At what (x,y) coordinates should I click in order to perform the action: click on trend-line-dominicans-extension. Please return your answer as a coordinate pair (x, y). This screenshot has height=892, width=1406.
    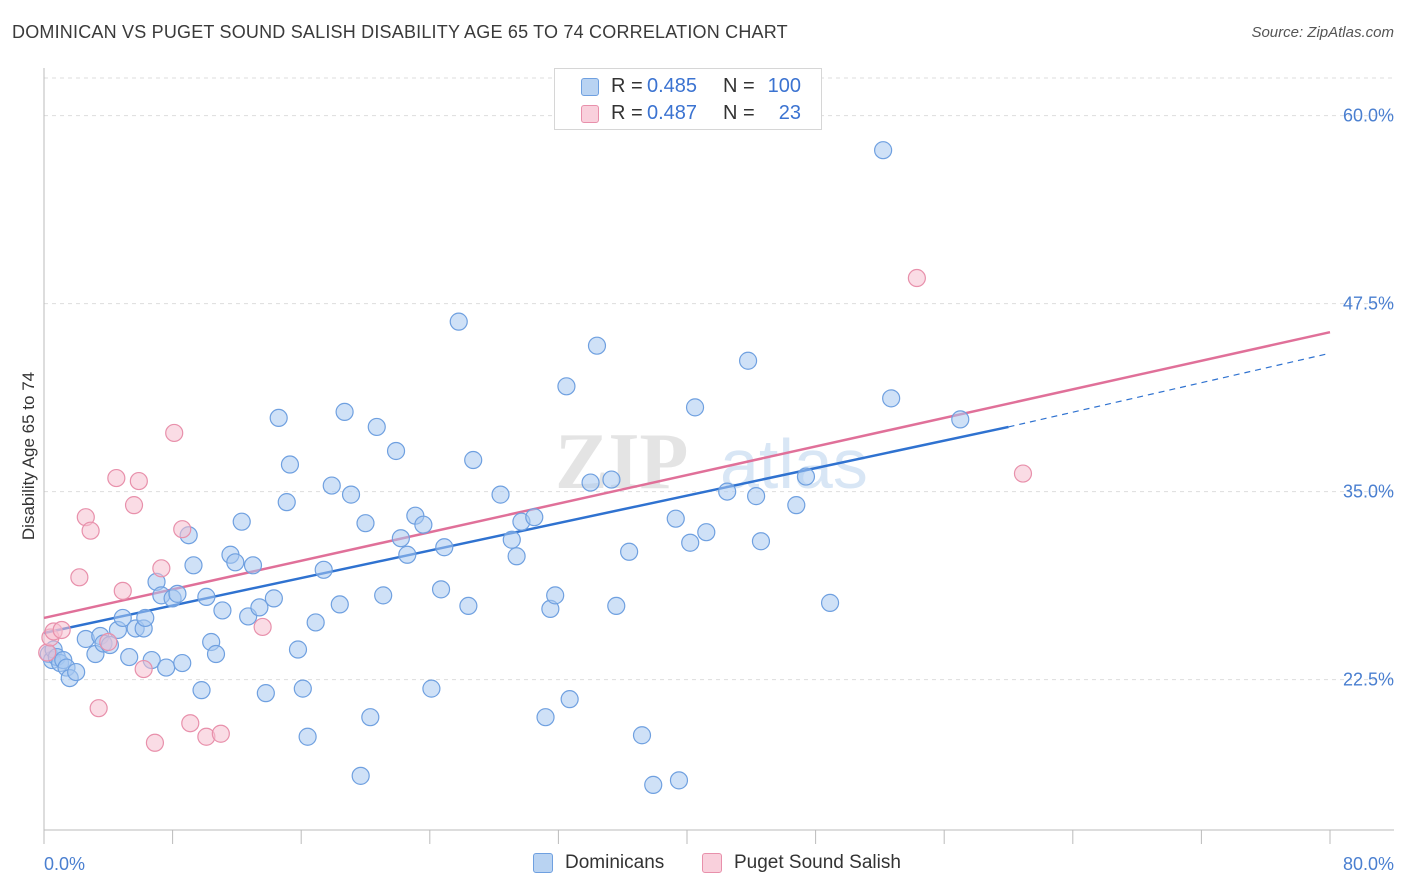
    Looking at the image, I should click on (1169, 390).